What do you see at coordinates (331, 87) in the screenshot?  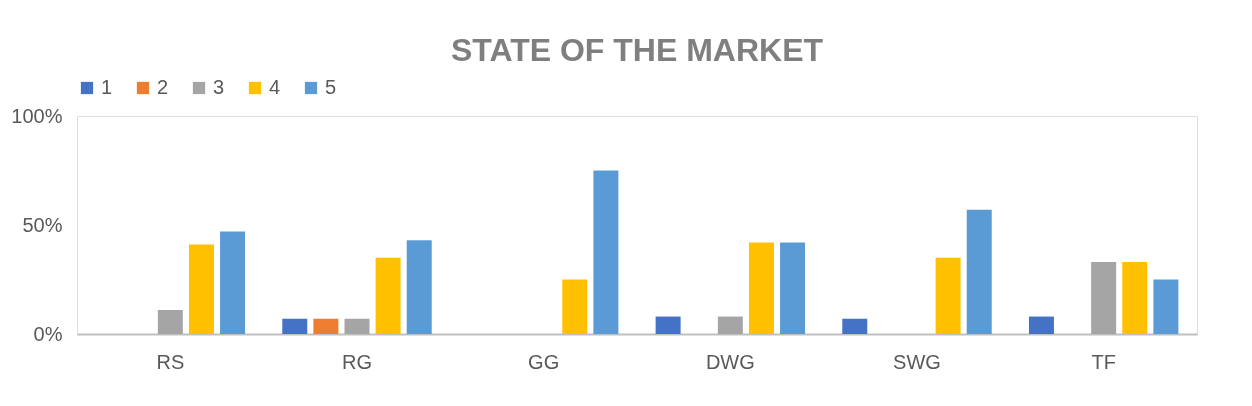 I see `legend-label: 5` at bounding box center [331, 87].